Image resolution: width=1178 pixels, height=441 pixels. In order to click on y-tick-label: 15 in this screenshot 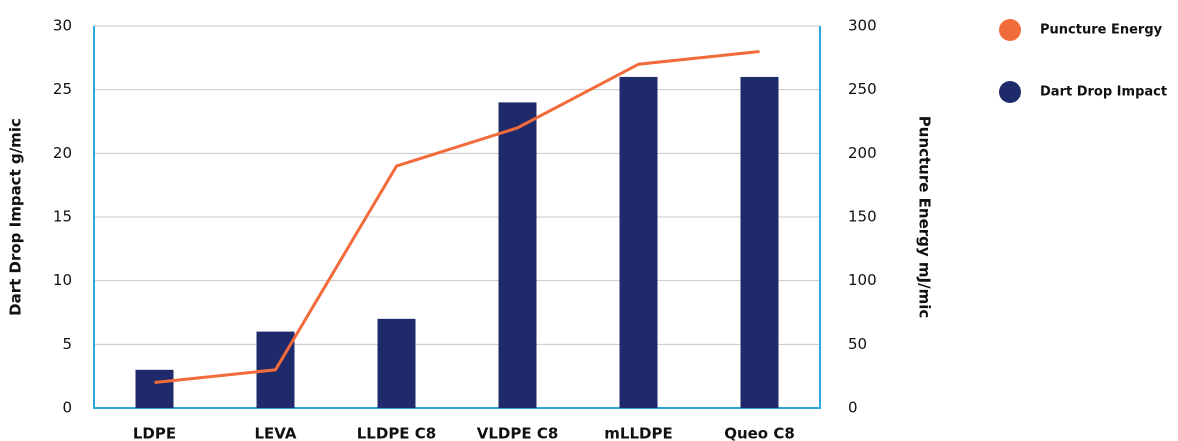, I will do `click(62, 217)`.